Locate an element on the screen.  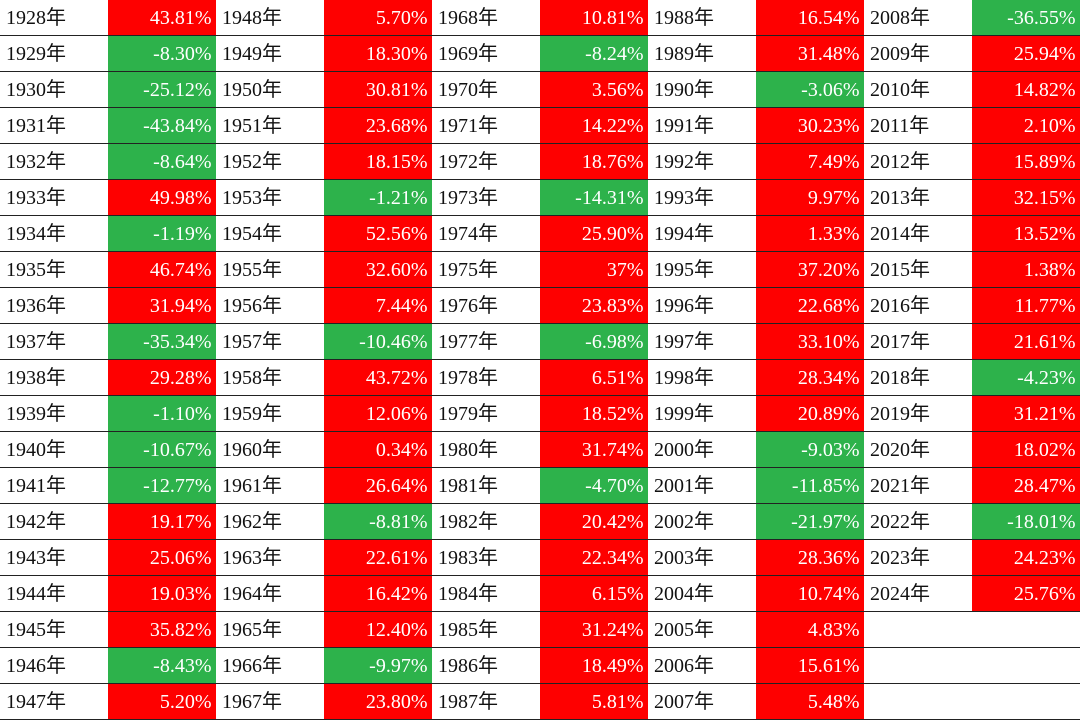
return-cell: 31.48% is located at coordinates (810, 54).